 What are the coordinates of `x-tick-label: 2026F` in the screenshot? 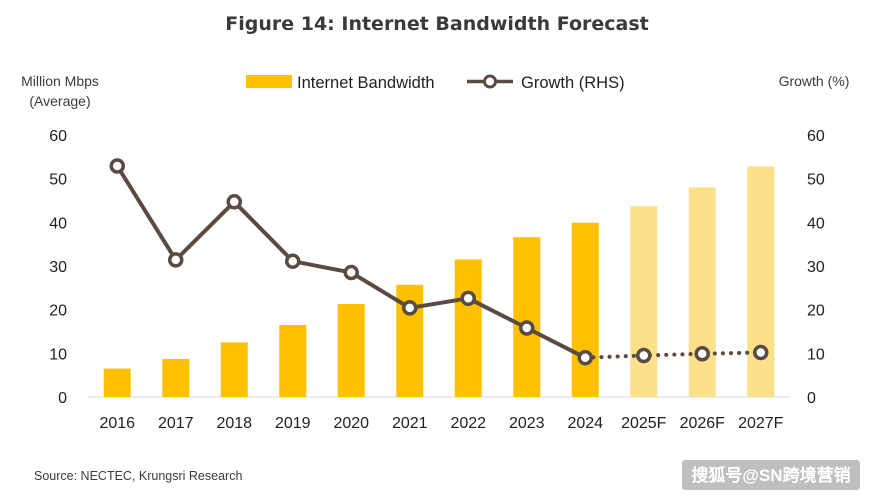 It's located at (703, 423).